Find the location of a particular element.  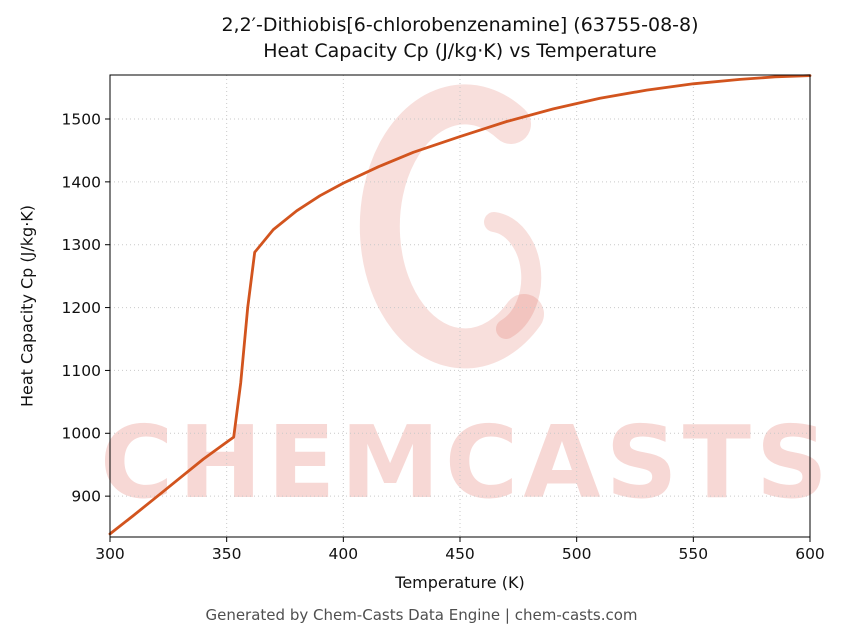

y-tick-label: 1400 is located at coordinates (81, 182).